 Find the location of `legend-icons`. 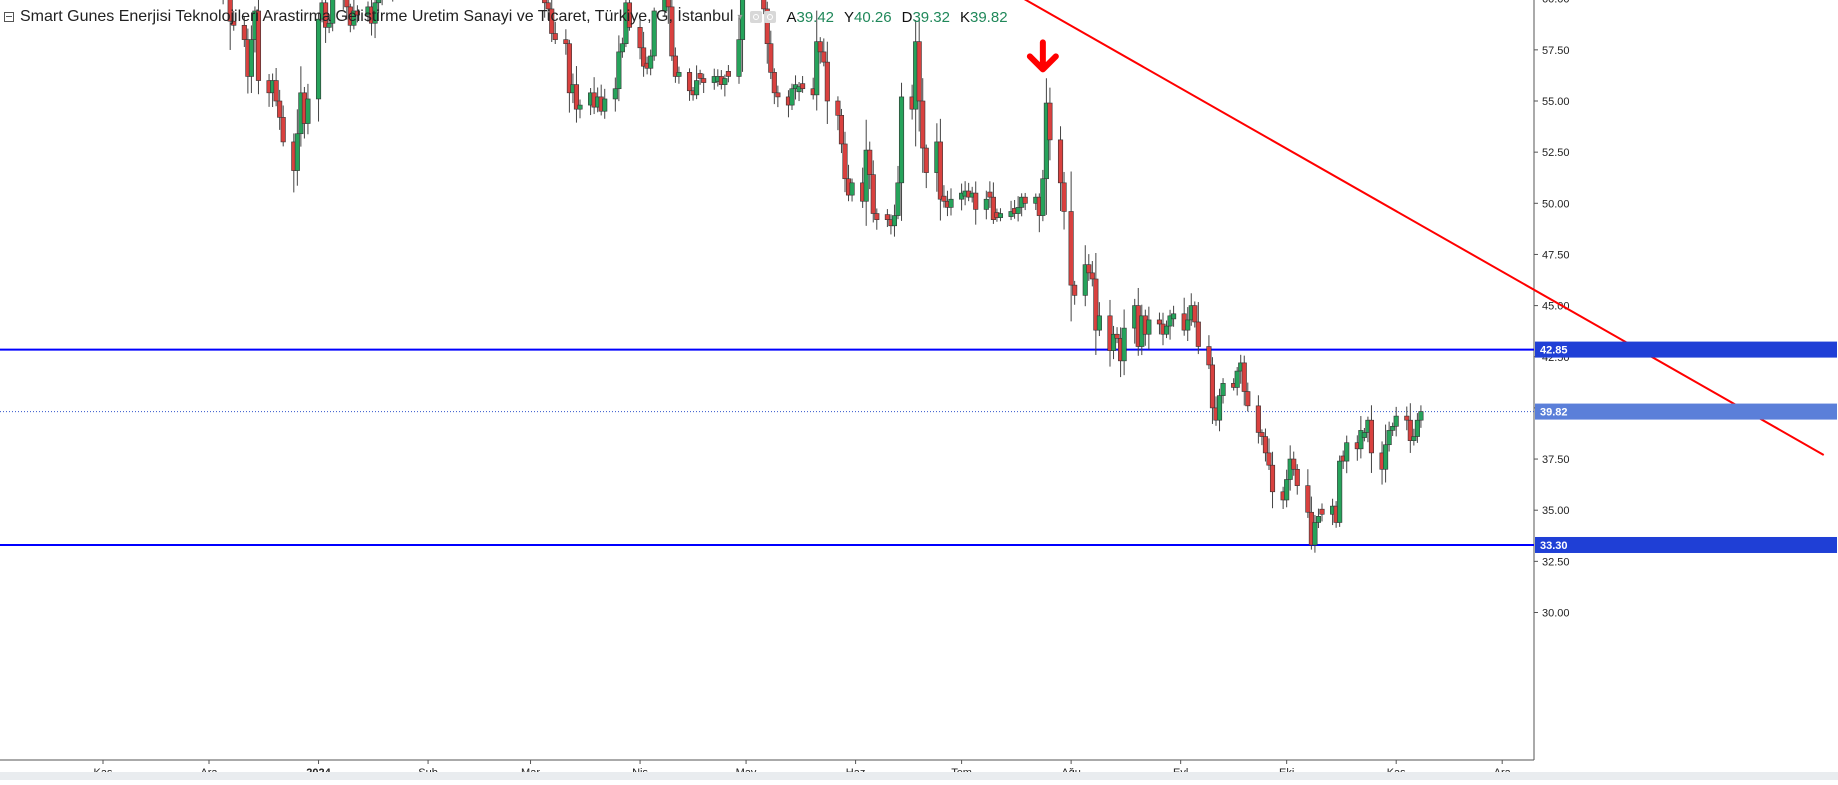

legend-icons is located at coordinates (763, 17).